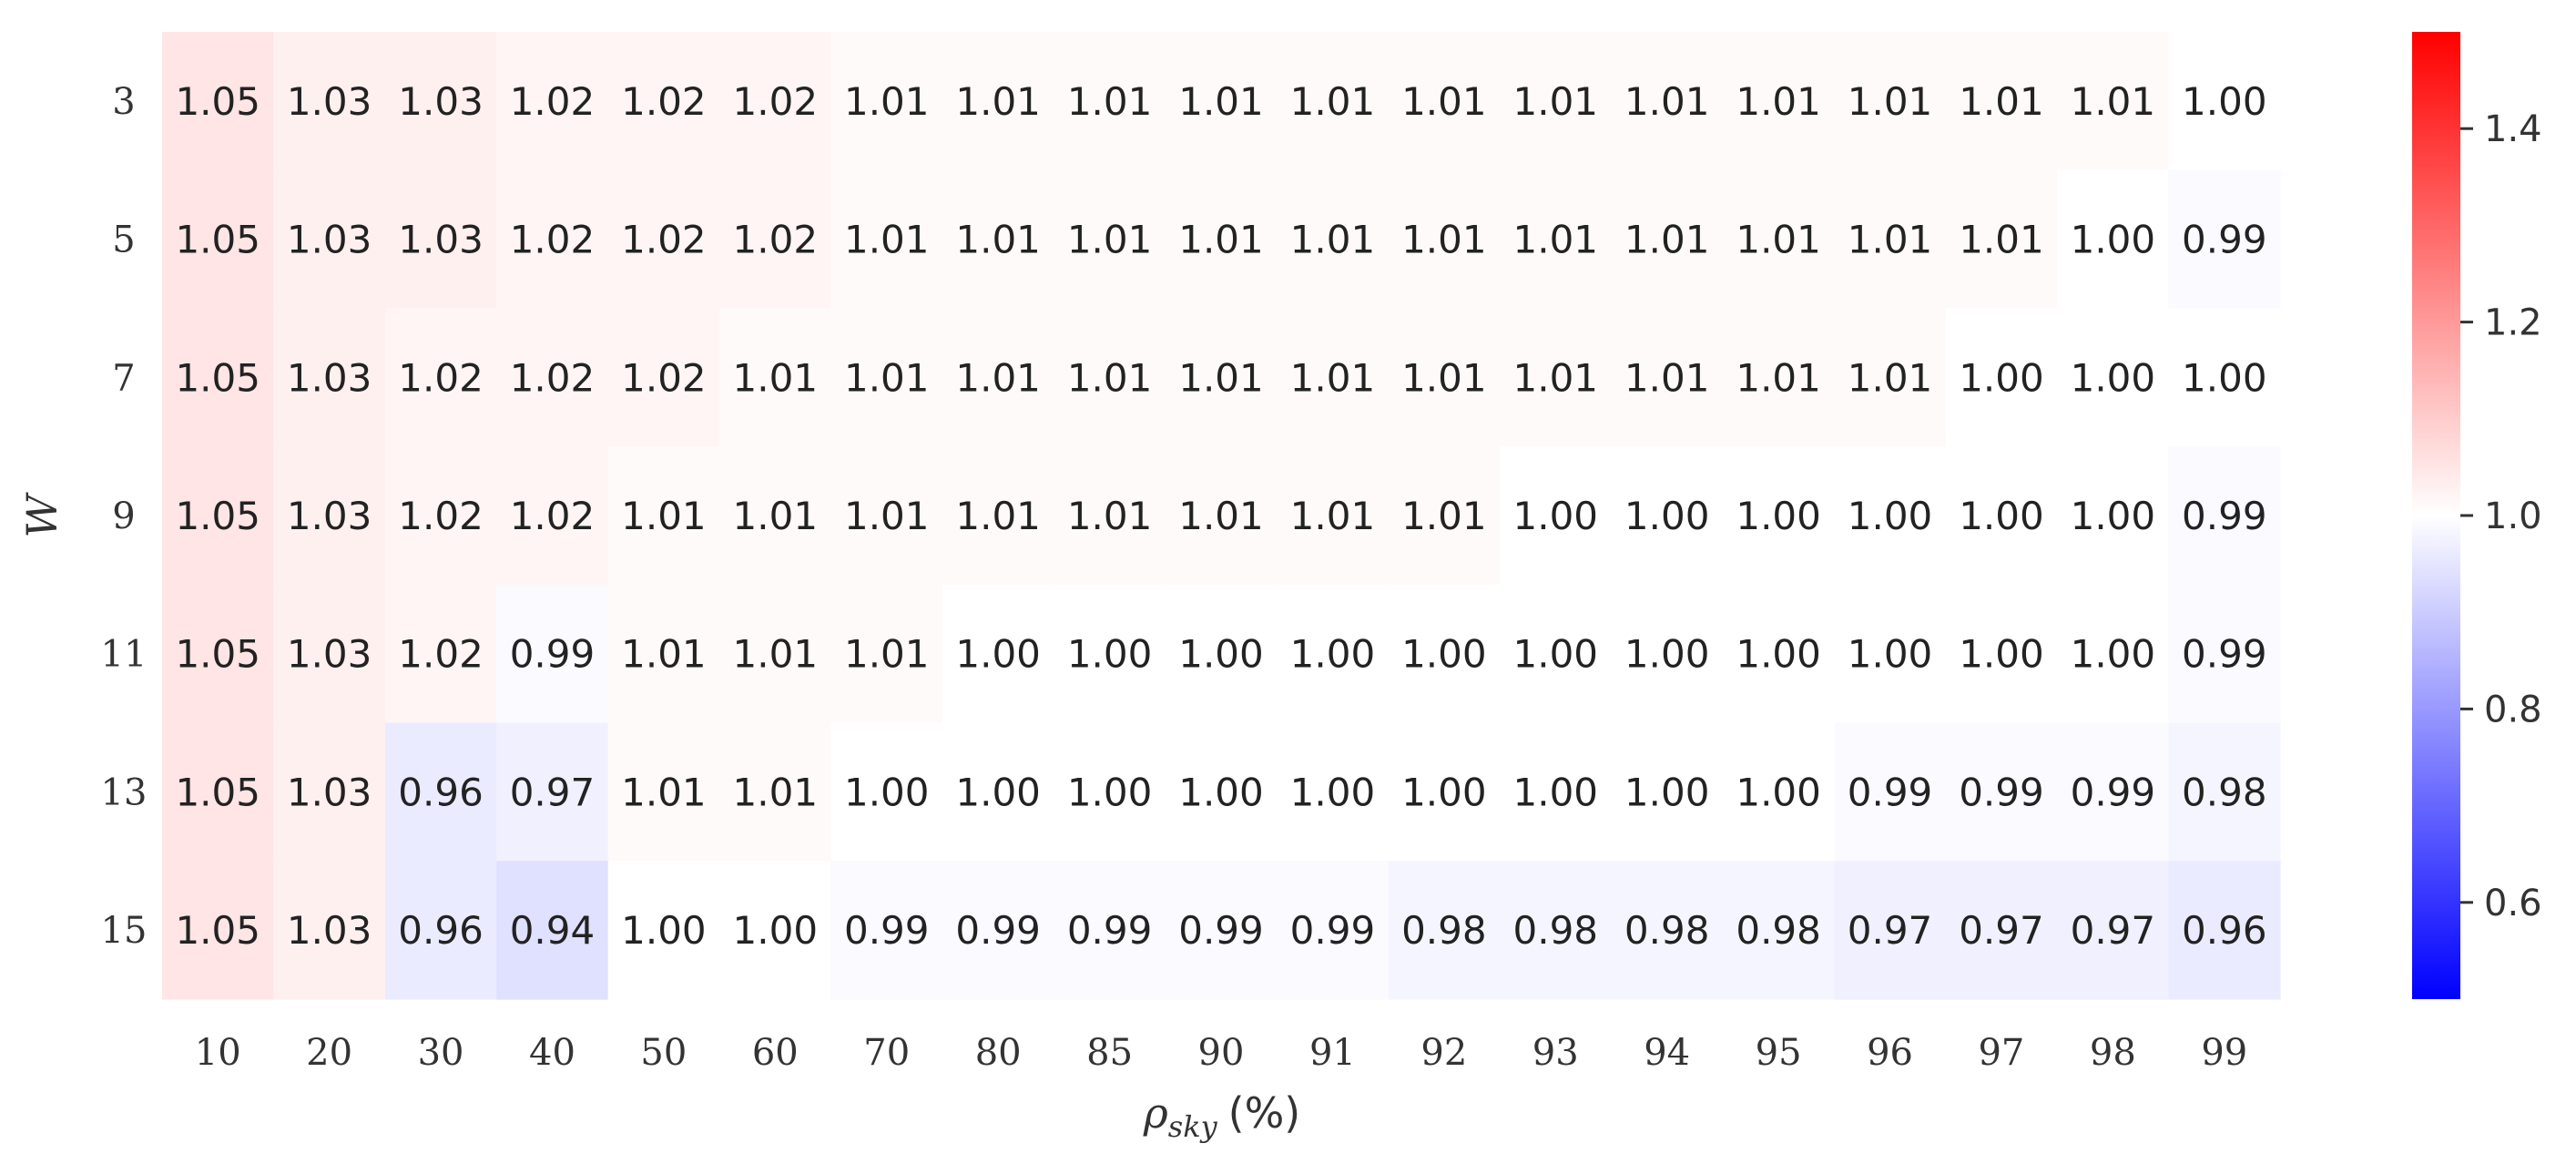 This screenshot has height=1164, width=2576. I want to click on colorbar-tick-label: 0.6, so click(2513, 904).